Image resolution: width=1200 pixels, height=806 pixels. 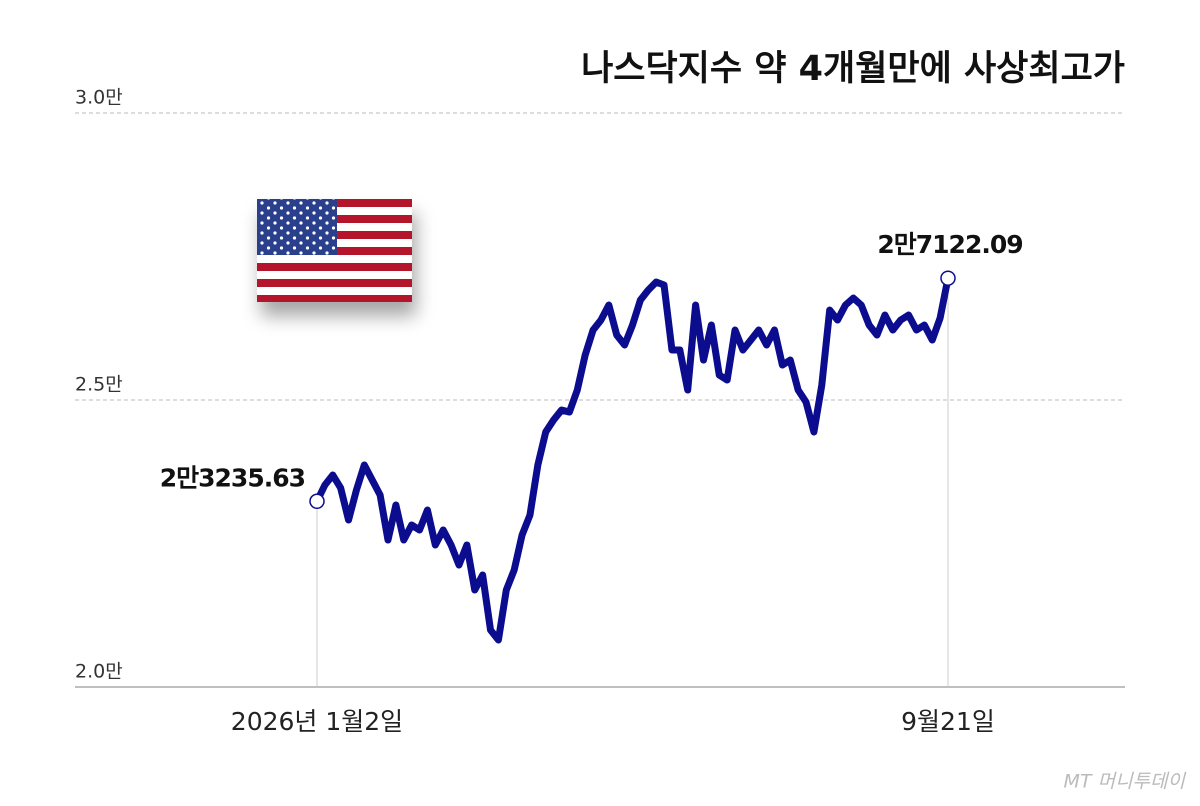 What do you see at coordinates (949, 244) in the screenshot?
I see `value-label: 2만7122.09` at bounding box center [949, 244].